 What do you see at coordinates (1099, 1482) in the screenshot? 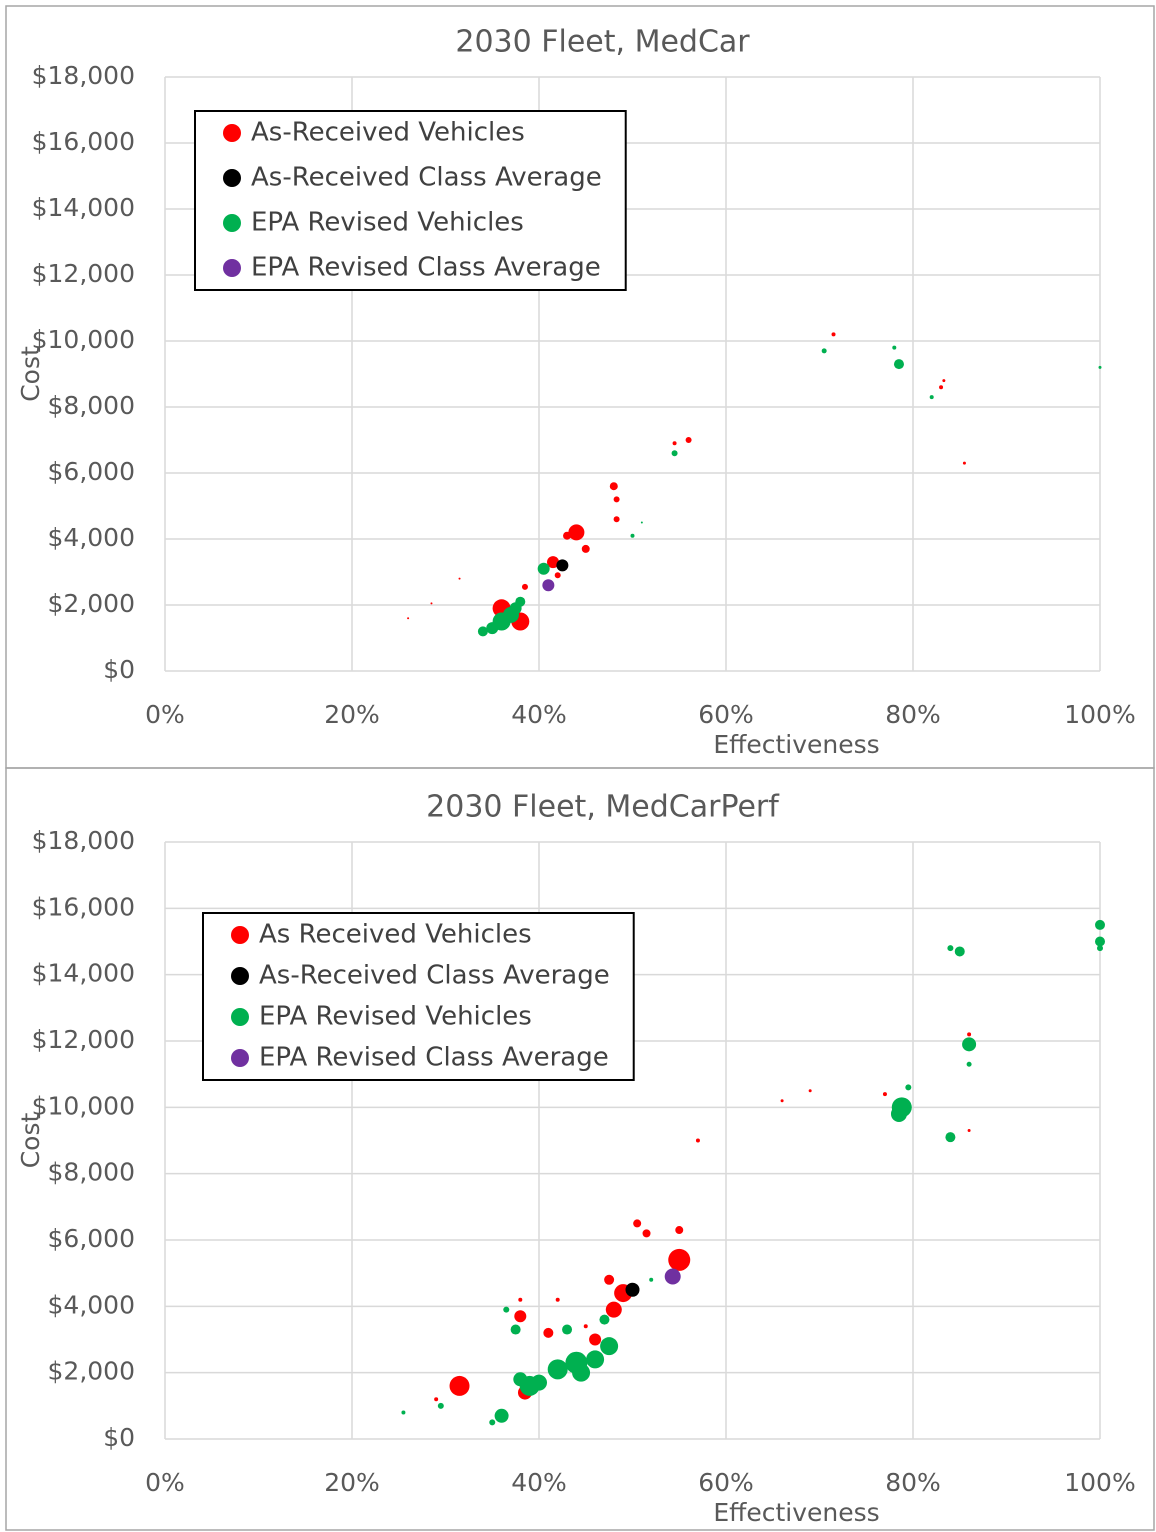
I see `x-tick-label: 100%` at bounding box center [1099, 1482].